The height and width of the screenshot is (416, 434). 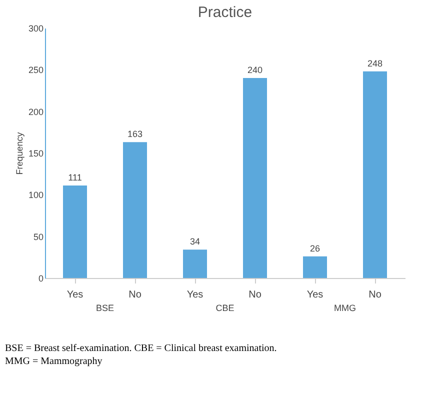 I want to click on text: CBE, so click(x=225, y=308).